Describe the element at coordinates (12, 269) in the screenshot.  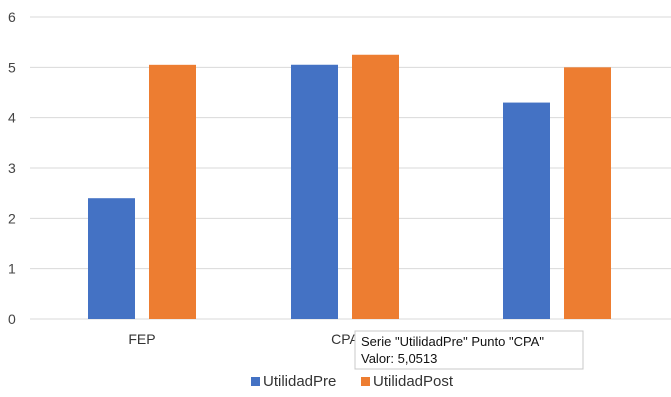
I see `y-tick-label: 1` at that location.